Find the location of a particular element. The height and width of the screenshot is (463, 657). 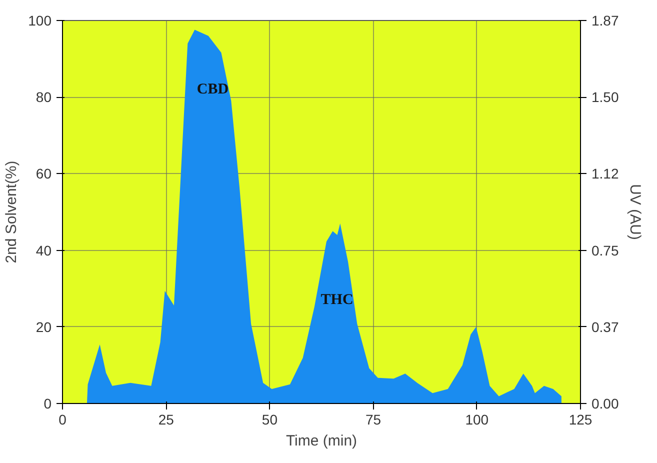

y2-tick-label: 1.12 is located at coordinates (605, 174).